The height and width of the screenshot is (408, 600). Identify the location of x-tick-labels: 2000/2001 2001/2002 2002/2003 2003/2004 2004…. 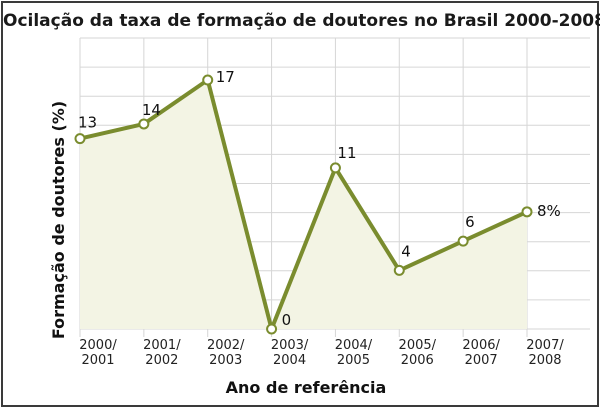
(321, 353).